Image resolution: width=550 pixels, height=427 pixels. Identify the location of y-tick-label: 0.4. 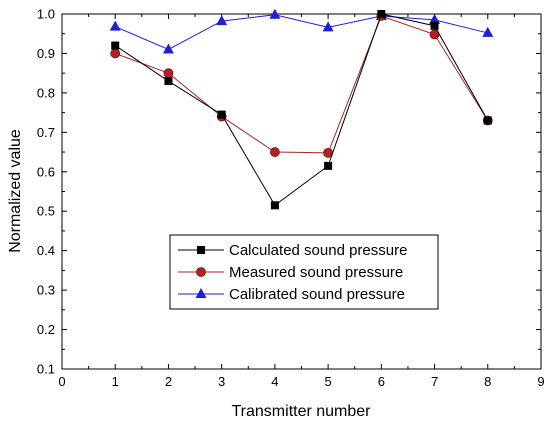
(46, 250).